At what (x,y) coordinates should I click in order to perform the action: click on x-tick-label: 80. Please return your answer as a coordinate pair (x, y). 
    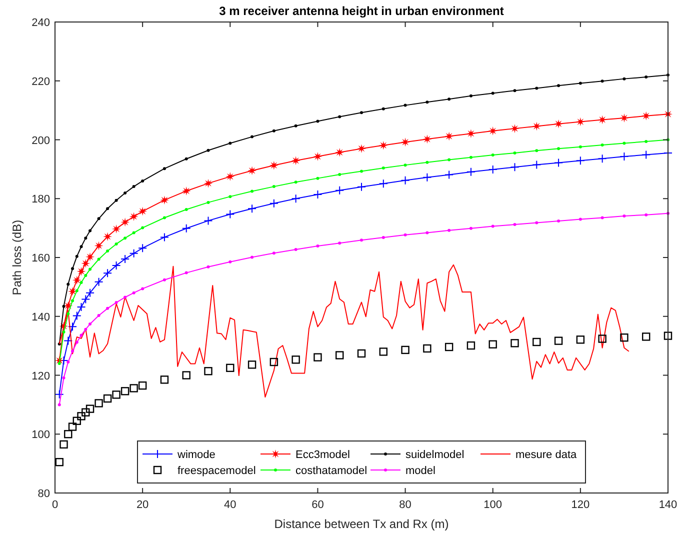
    Looking at the image, I should click on (405, 505).